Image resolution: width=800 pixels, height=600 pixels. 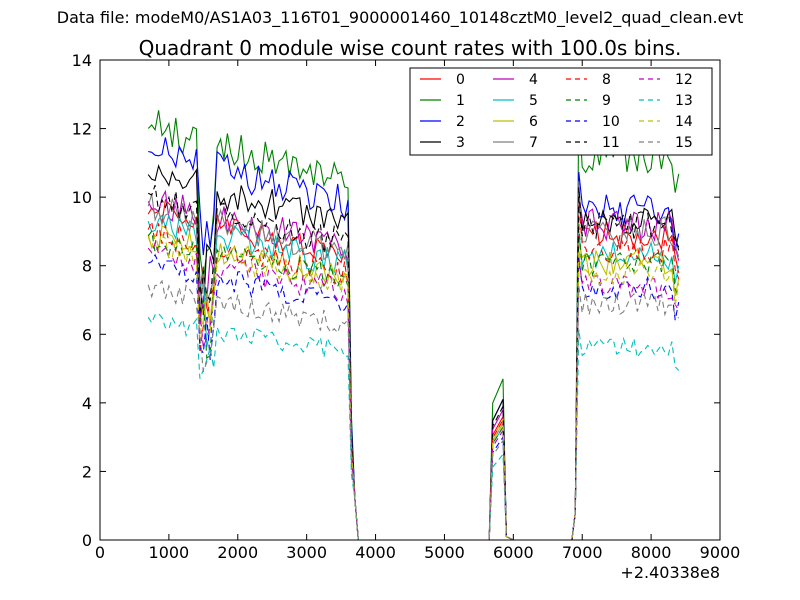 What do you see at coordinates (533, 122) in the screenshot?
I see `legend-label-6: 6` at bounding box center [533, 122].